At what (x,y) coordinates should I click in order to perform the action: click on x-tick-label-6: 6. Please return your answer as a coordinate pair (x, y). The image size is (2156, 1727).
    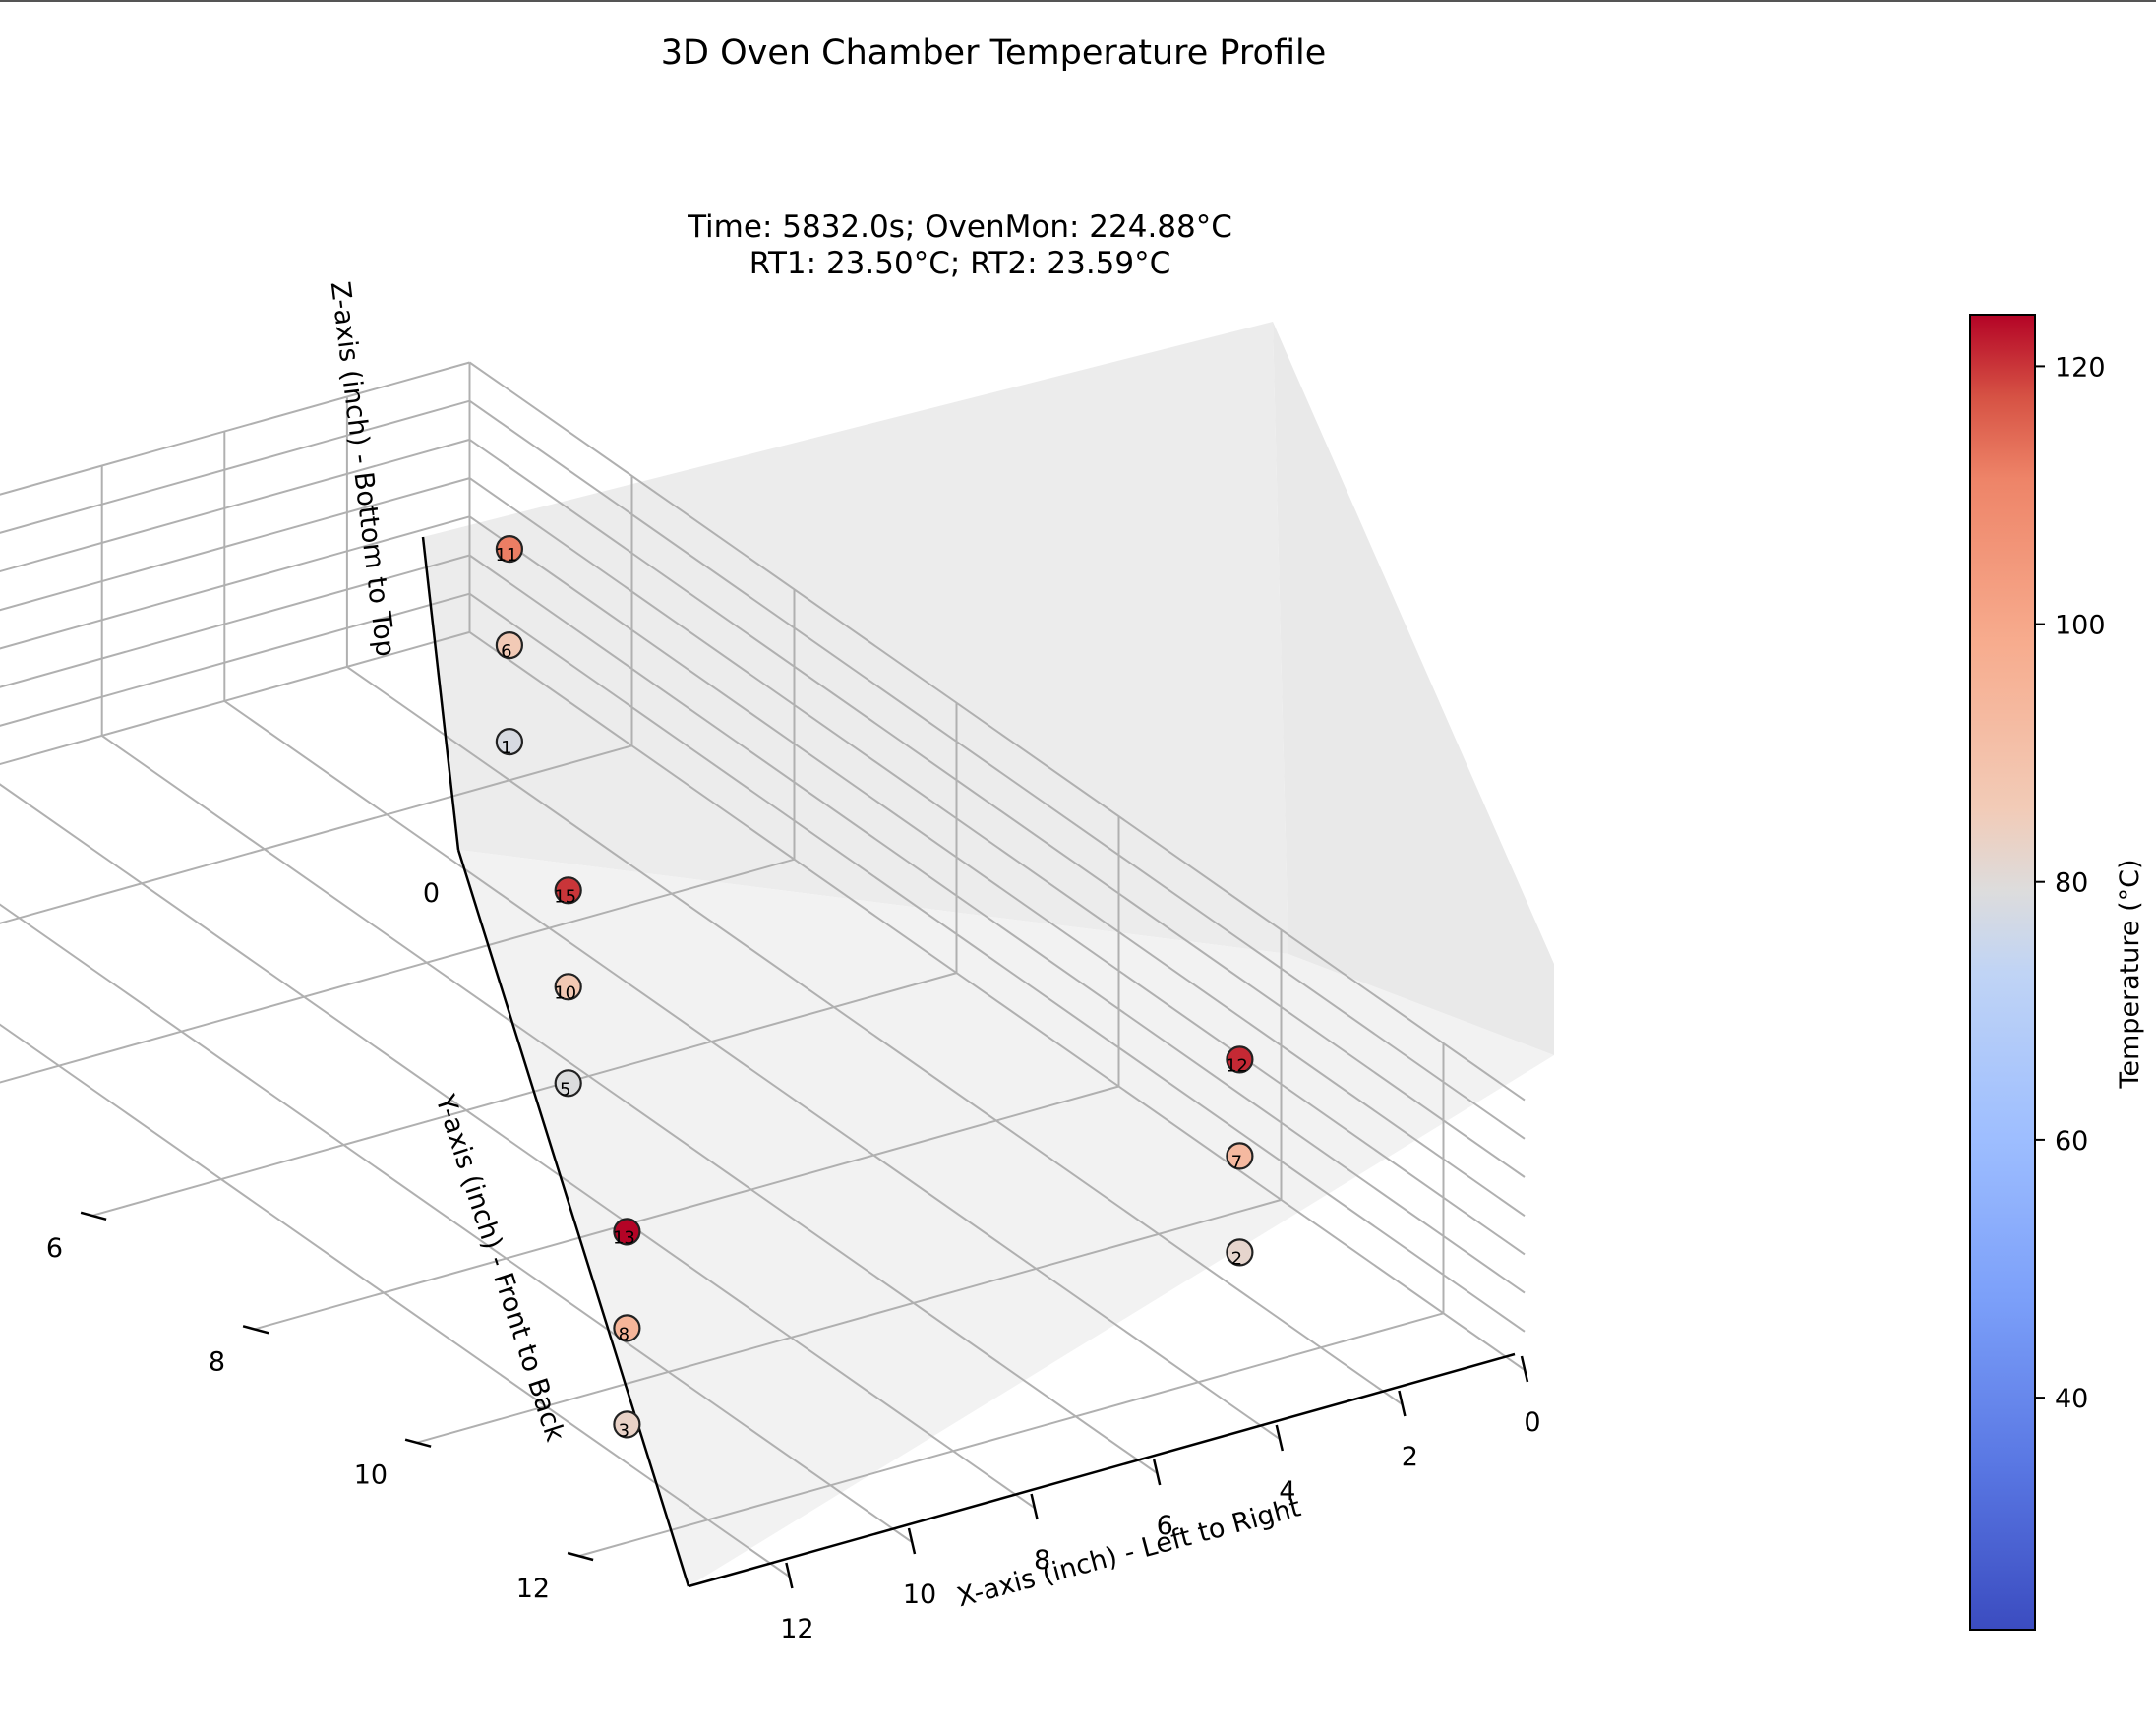
    Looking at the image, I should click on (1165, 1526).